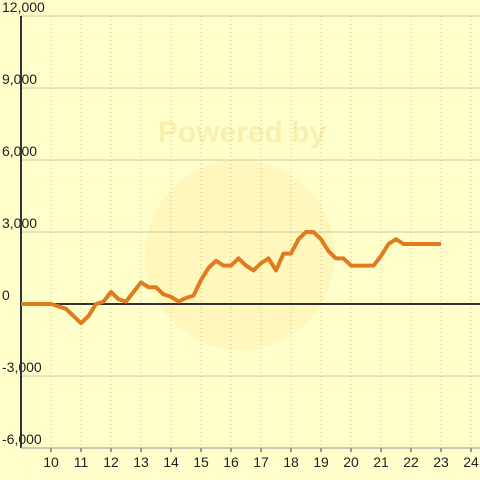  What do you see at coordinates (261, 462) in the screenshot?
I see `x-tick-label: 17` at bounding box center [261, 462].